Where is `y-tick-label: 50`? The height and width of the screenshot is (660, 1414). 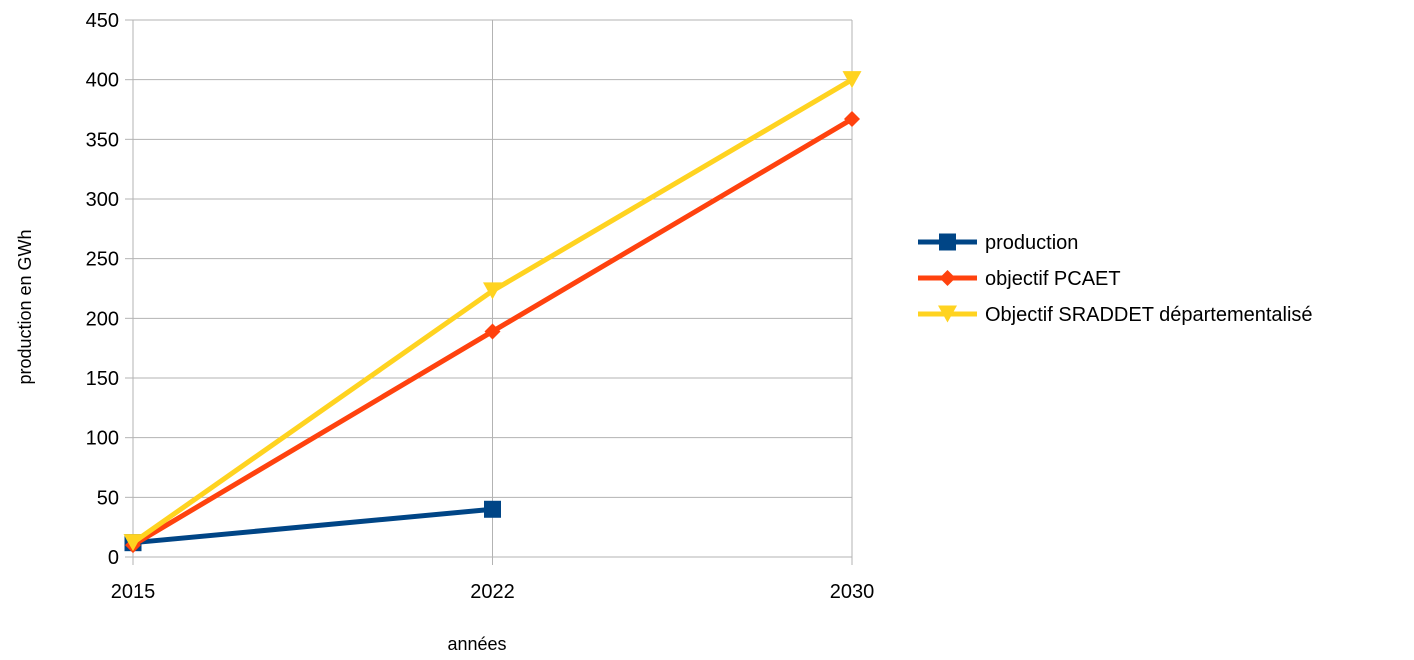 y-tick-label: 50 is located at coordinates (108, 498).